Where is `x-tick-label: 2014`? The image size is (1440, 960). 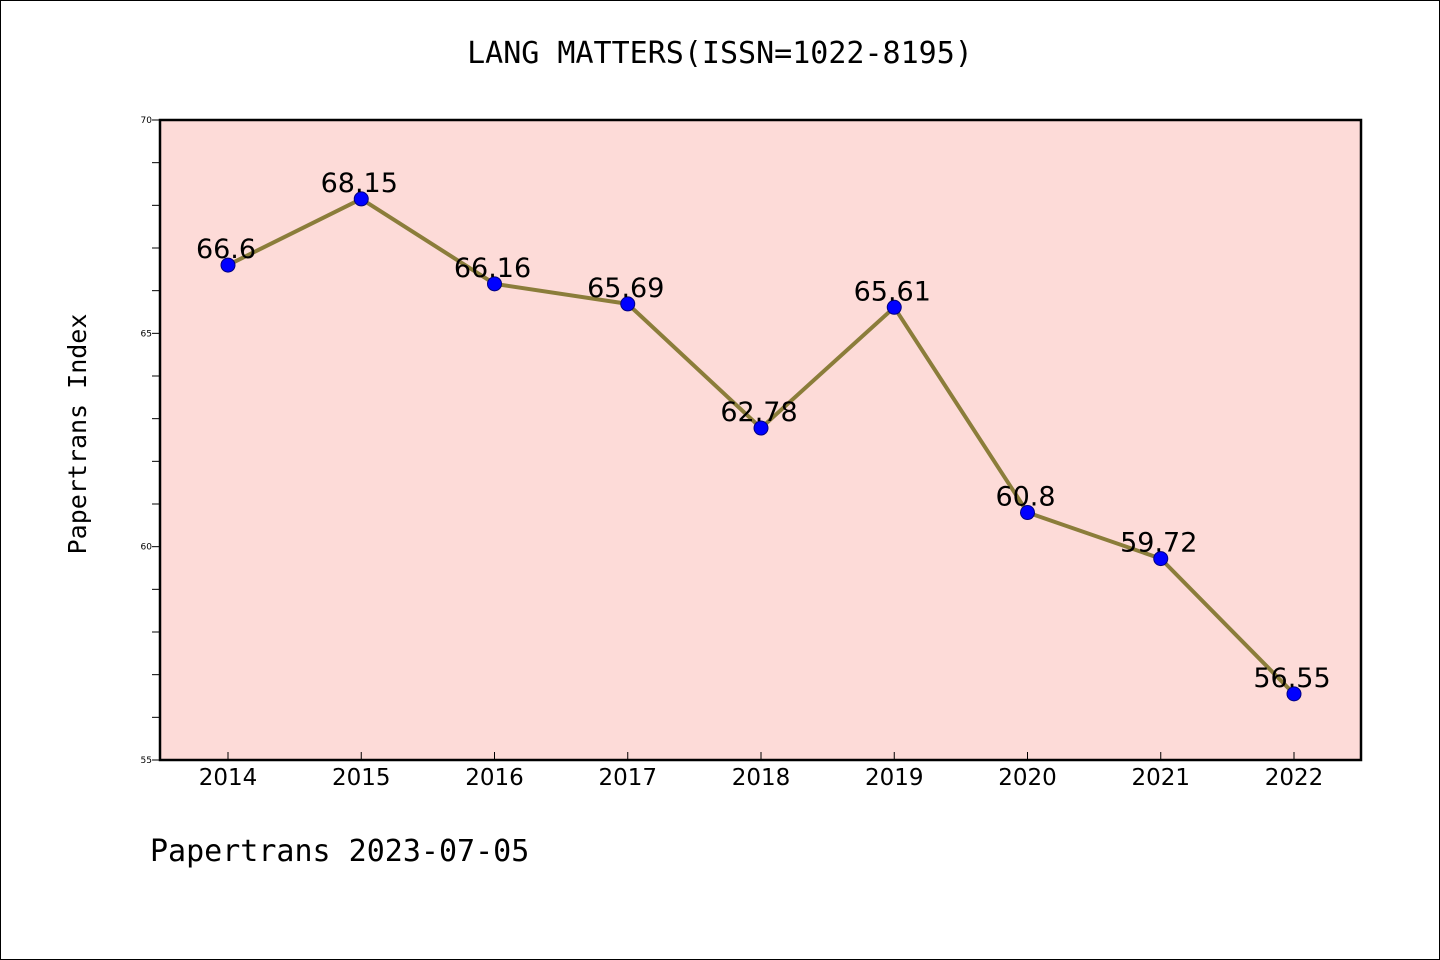 x-tick-label: 2014 is located at coordinates (228, 778).